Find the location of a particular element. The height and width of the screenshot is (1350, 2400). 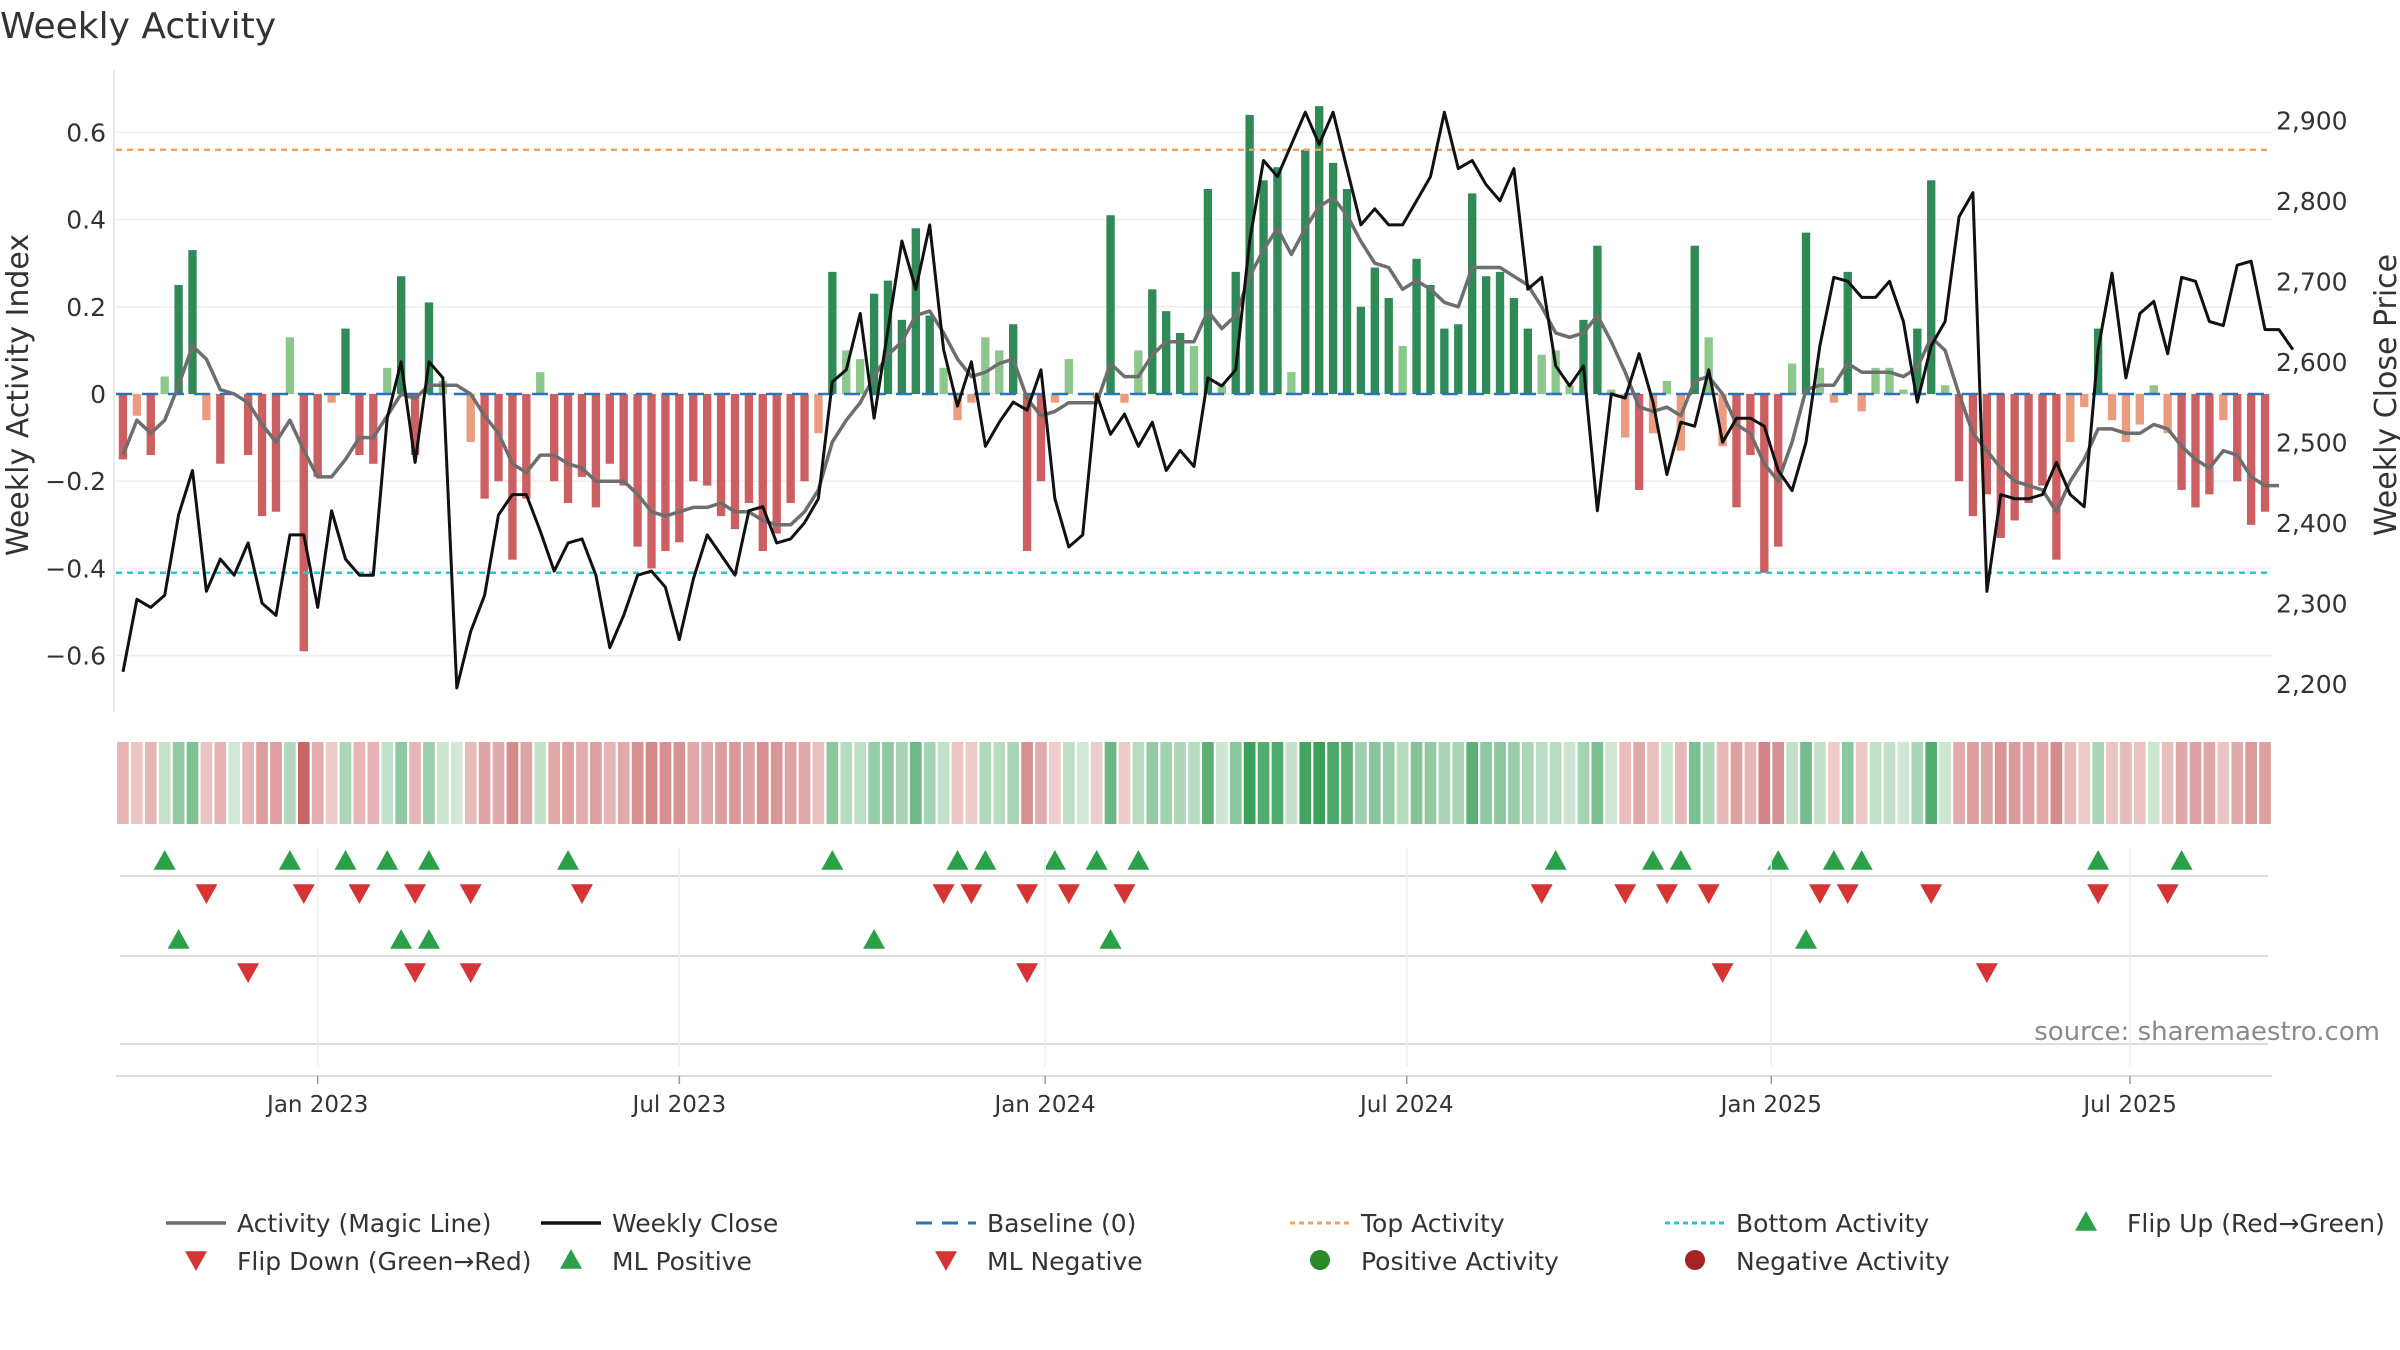

legend-item: Positive Activity is located at coordinates (1434, 1261).